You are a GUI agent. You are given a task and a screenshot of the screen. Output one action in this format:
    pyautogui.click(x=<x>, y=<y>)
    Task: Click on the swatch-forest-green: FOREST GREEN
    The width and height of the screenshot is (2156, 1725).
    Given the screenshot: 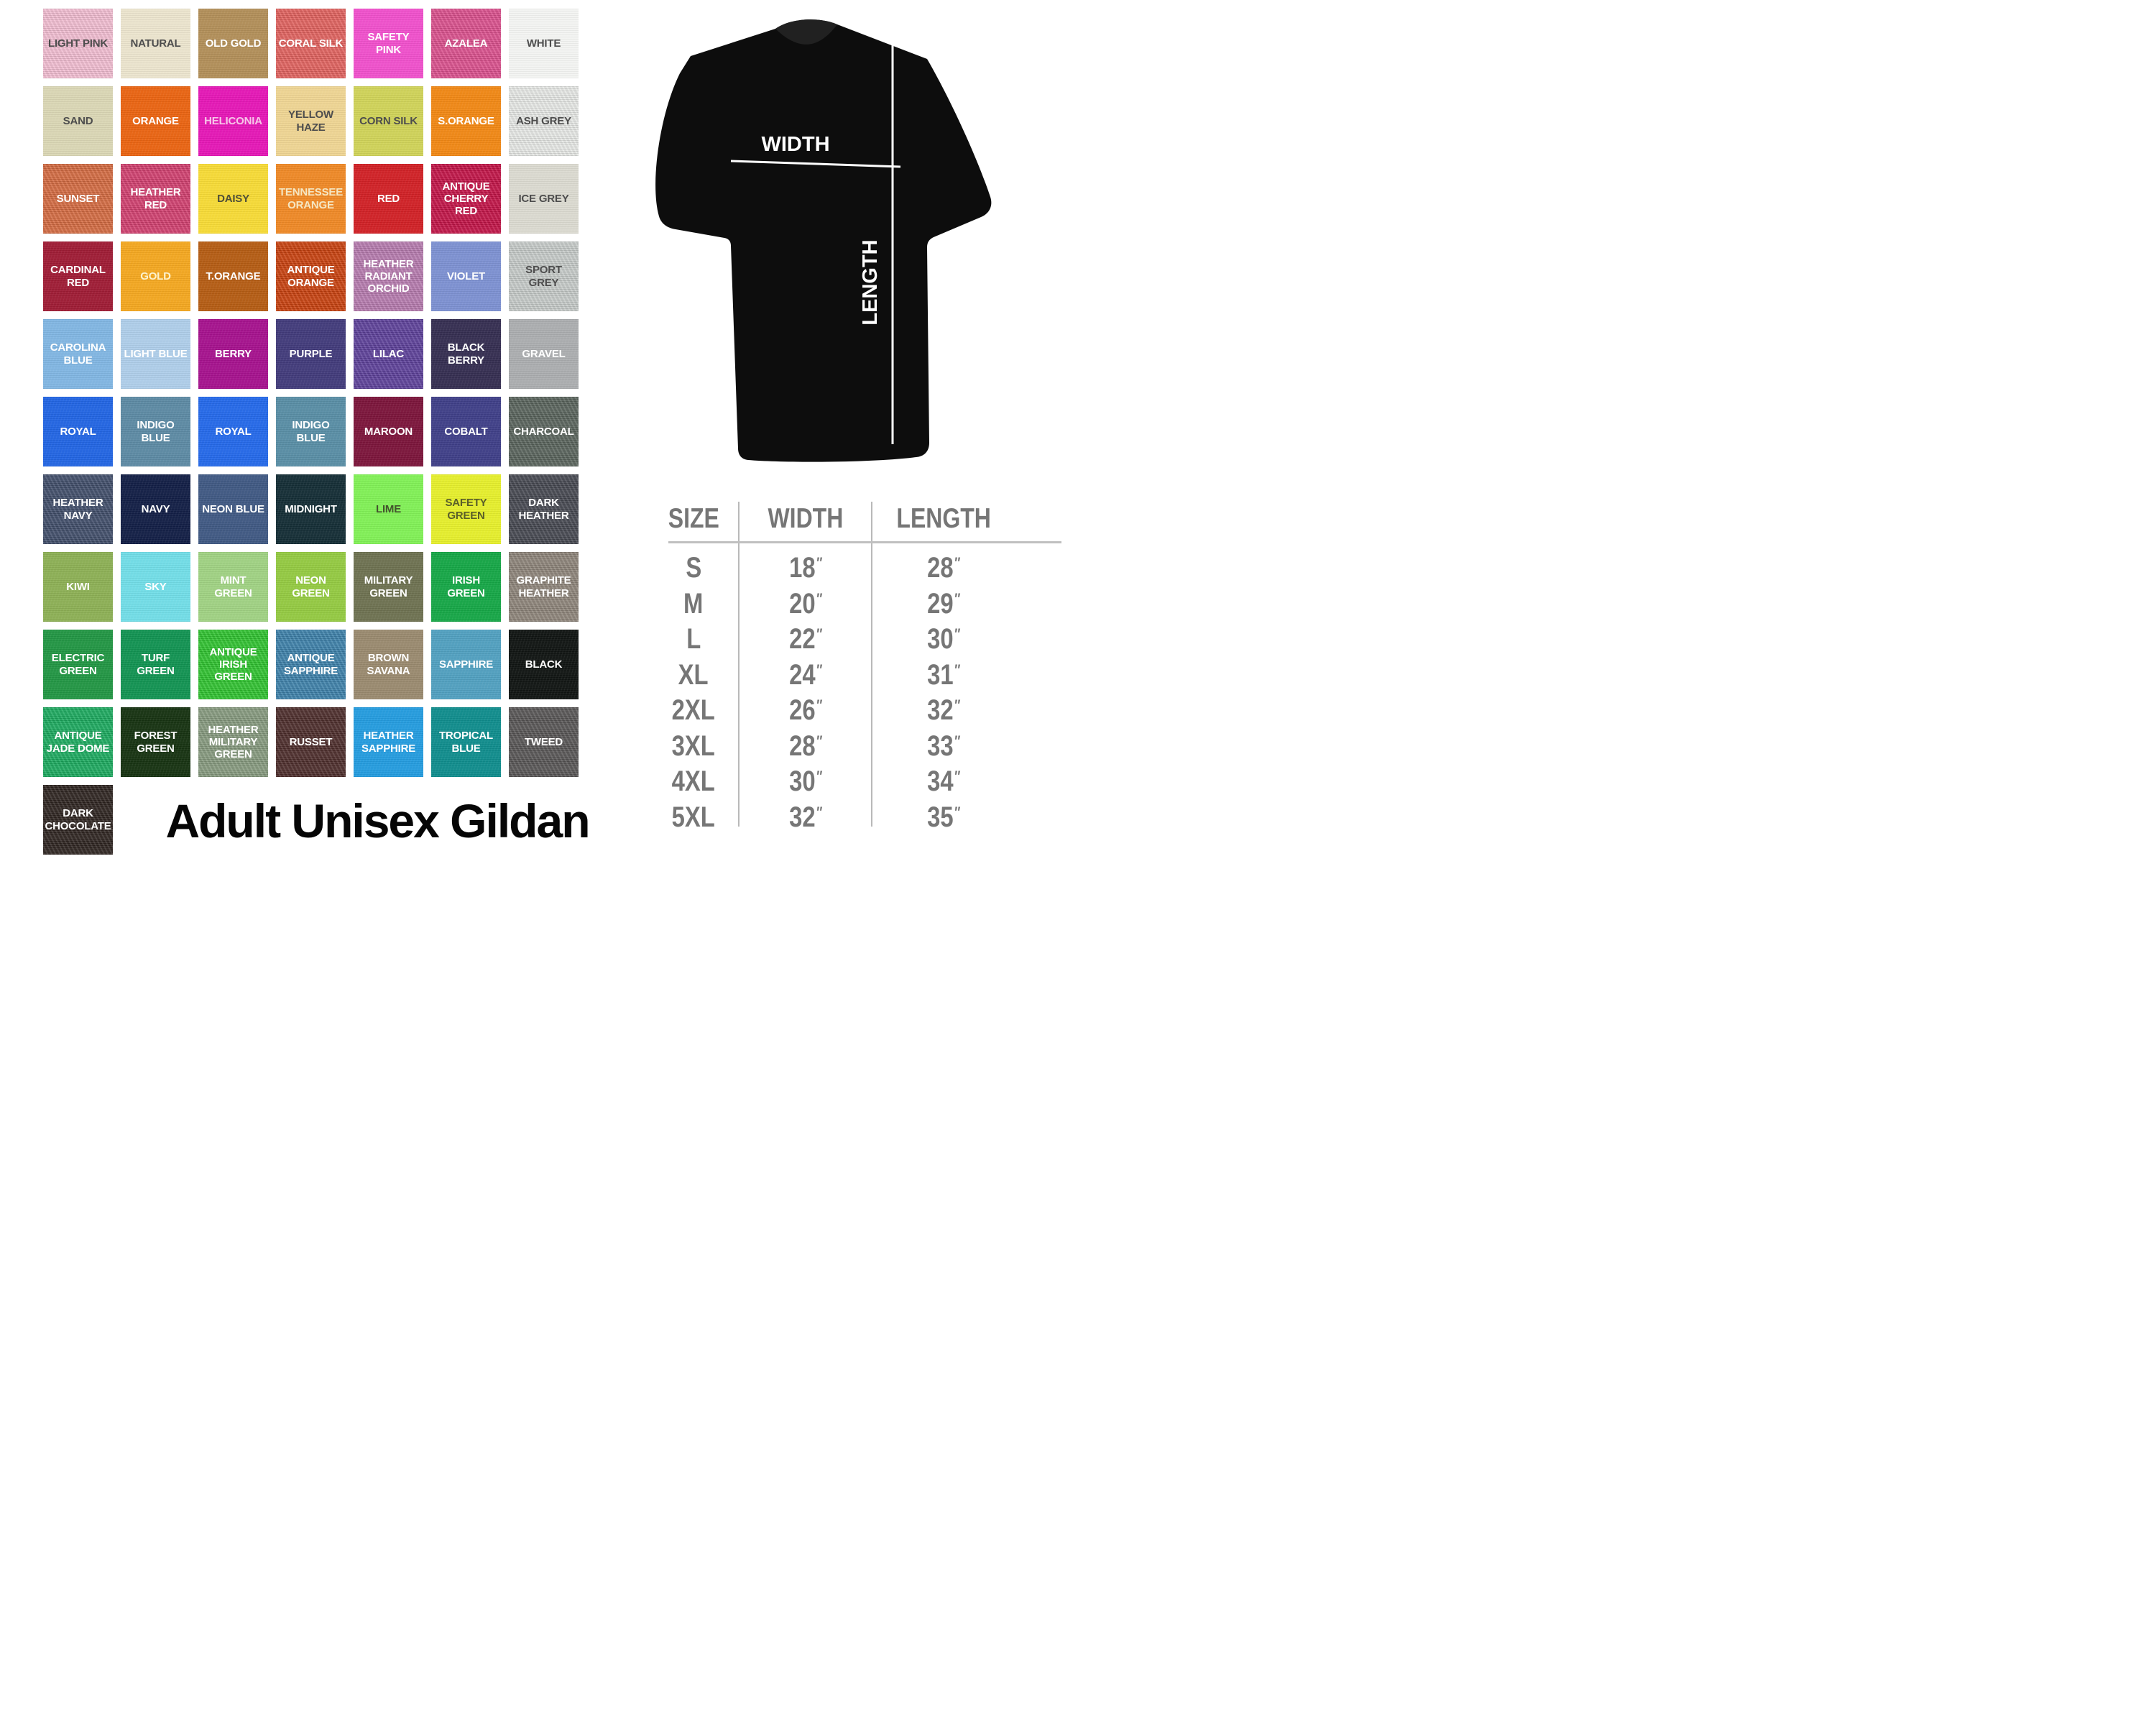 What is the action you would take?
    pyautogui.click(x=155, y=742)
    